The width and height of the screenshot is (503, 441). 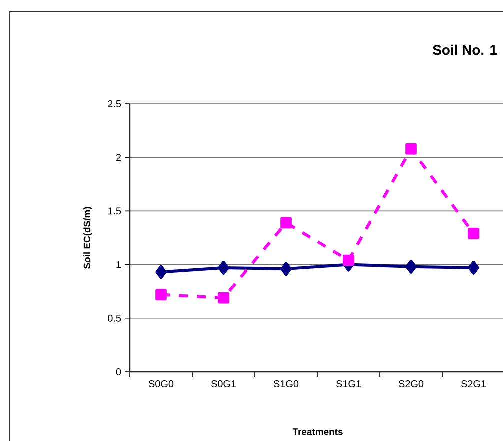 I want to click on chart-title: Soil No. 1, so click(x=465, y=50).